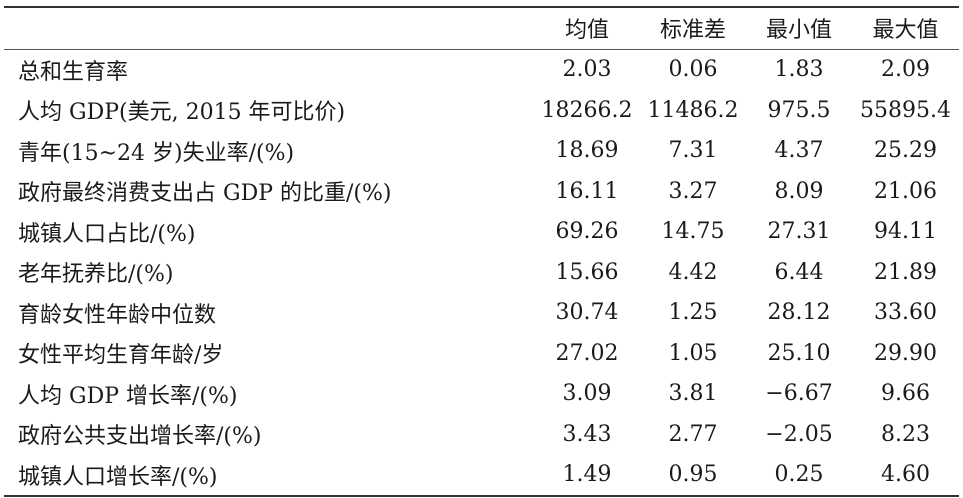 This screenshot has height=498, width=963. What do you see at coordinates (799, 110) in the screenshot?
I see `min-value: 975.5` at bounding box center [799, 110].